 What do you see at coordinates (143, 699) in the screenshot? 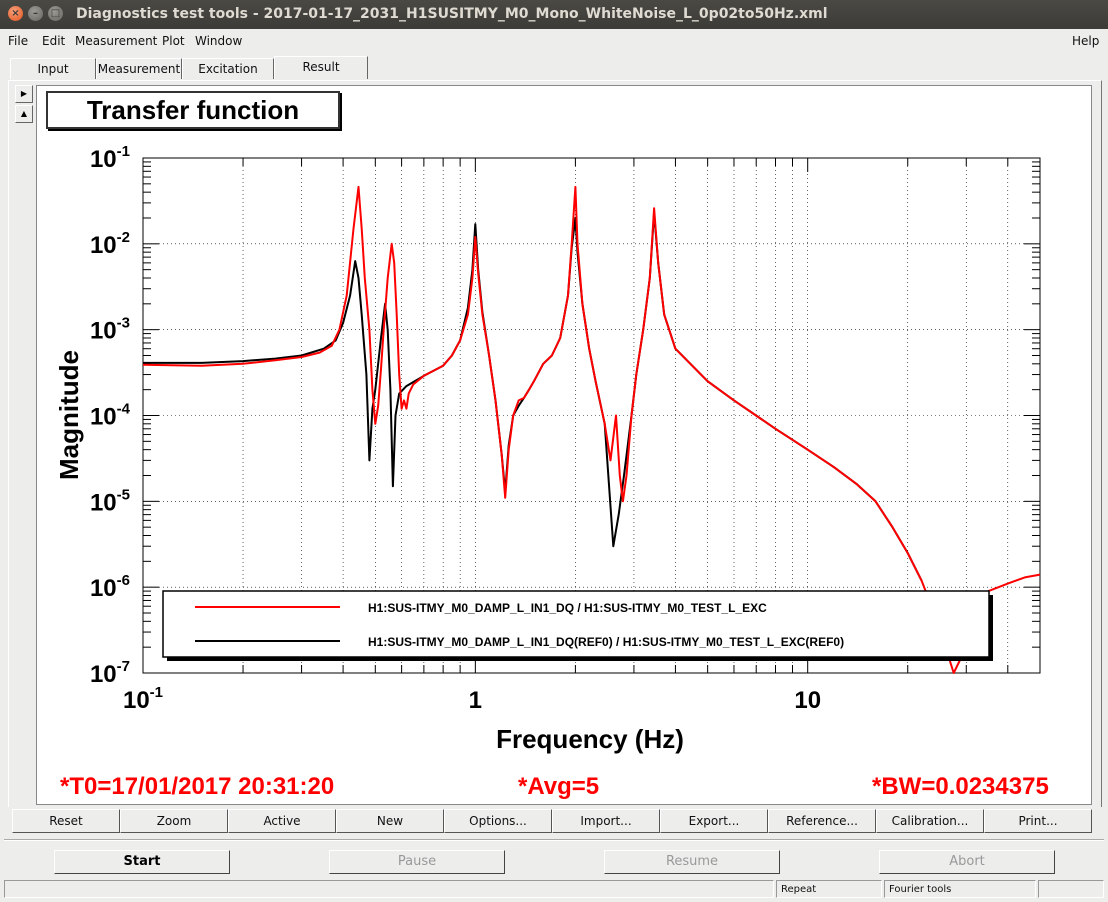
I see `x-tick-label: 10-1` at bounding box center [143, 699].